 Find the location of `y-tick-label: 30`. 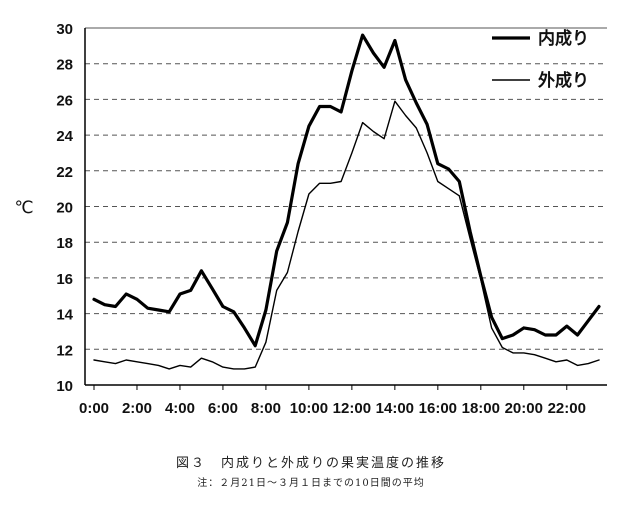

y-tick-label: 30 is located at coordinates (64, 29).